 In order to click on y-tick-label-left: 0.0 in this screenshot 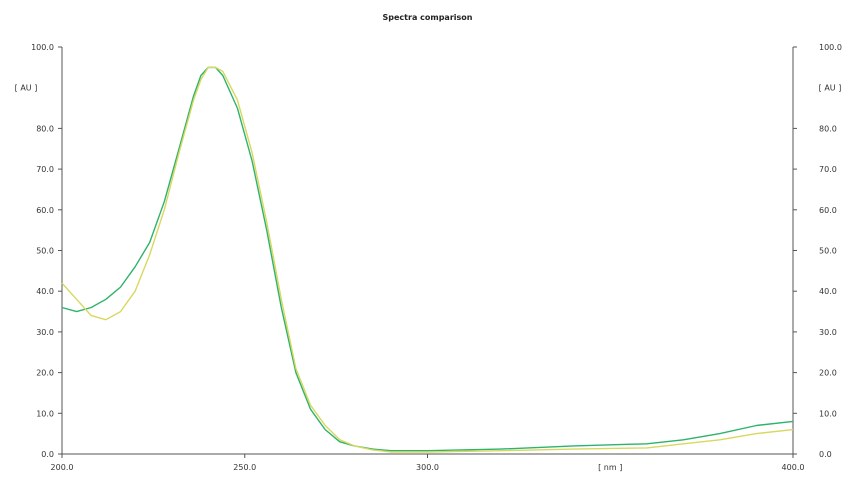, I will do `click(47, 454)`.